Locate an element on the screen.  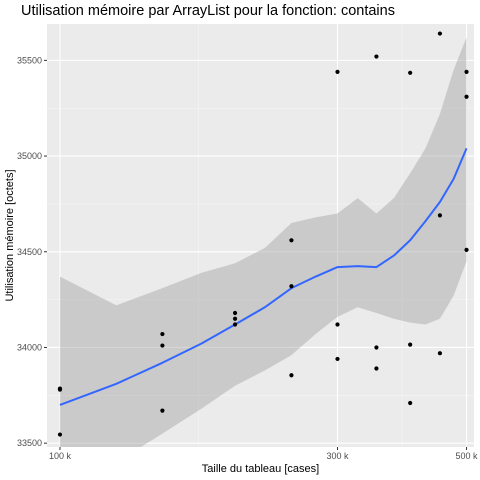
y-tick-label: 35000 is located at coordinates (29, 156).